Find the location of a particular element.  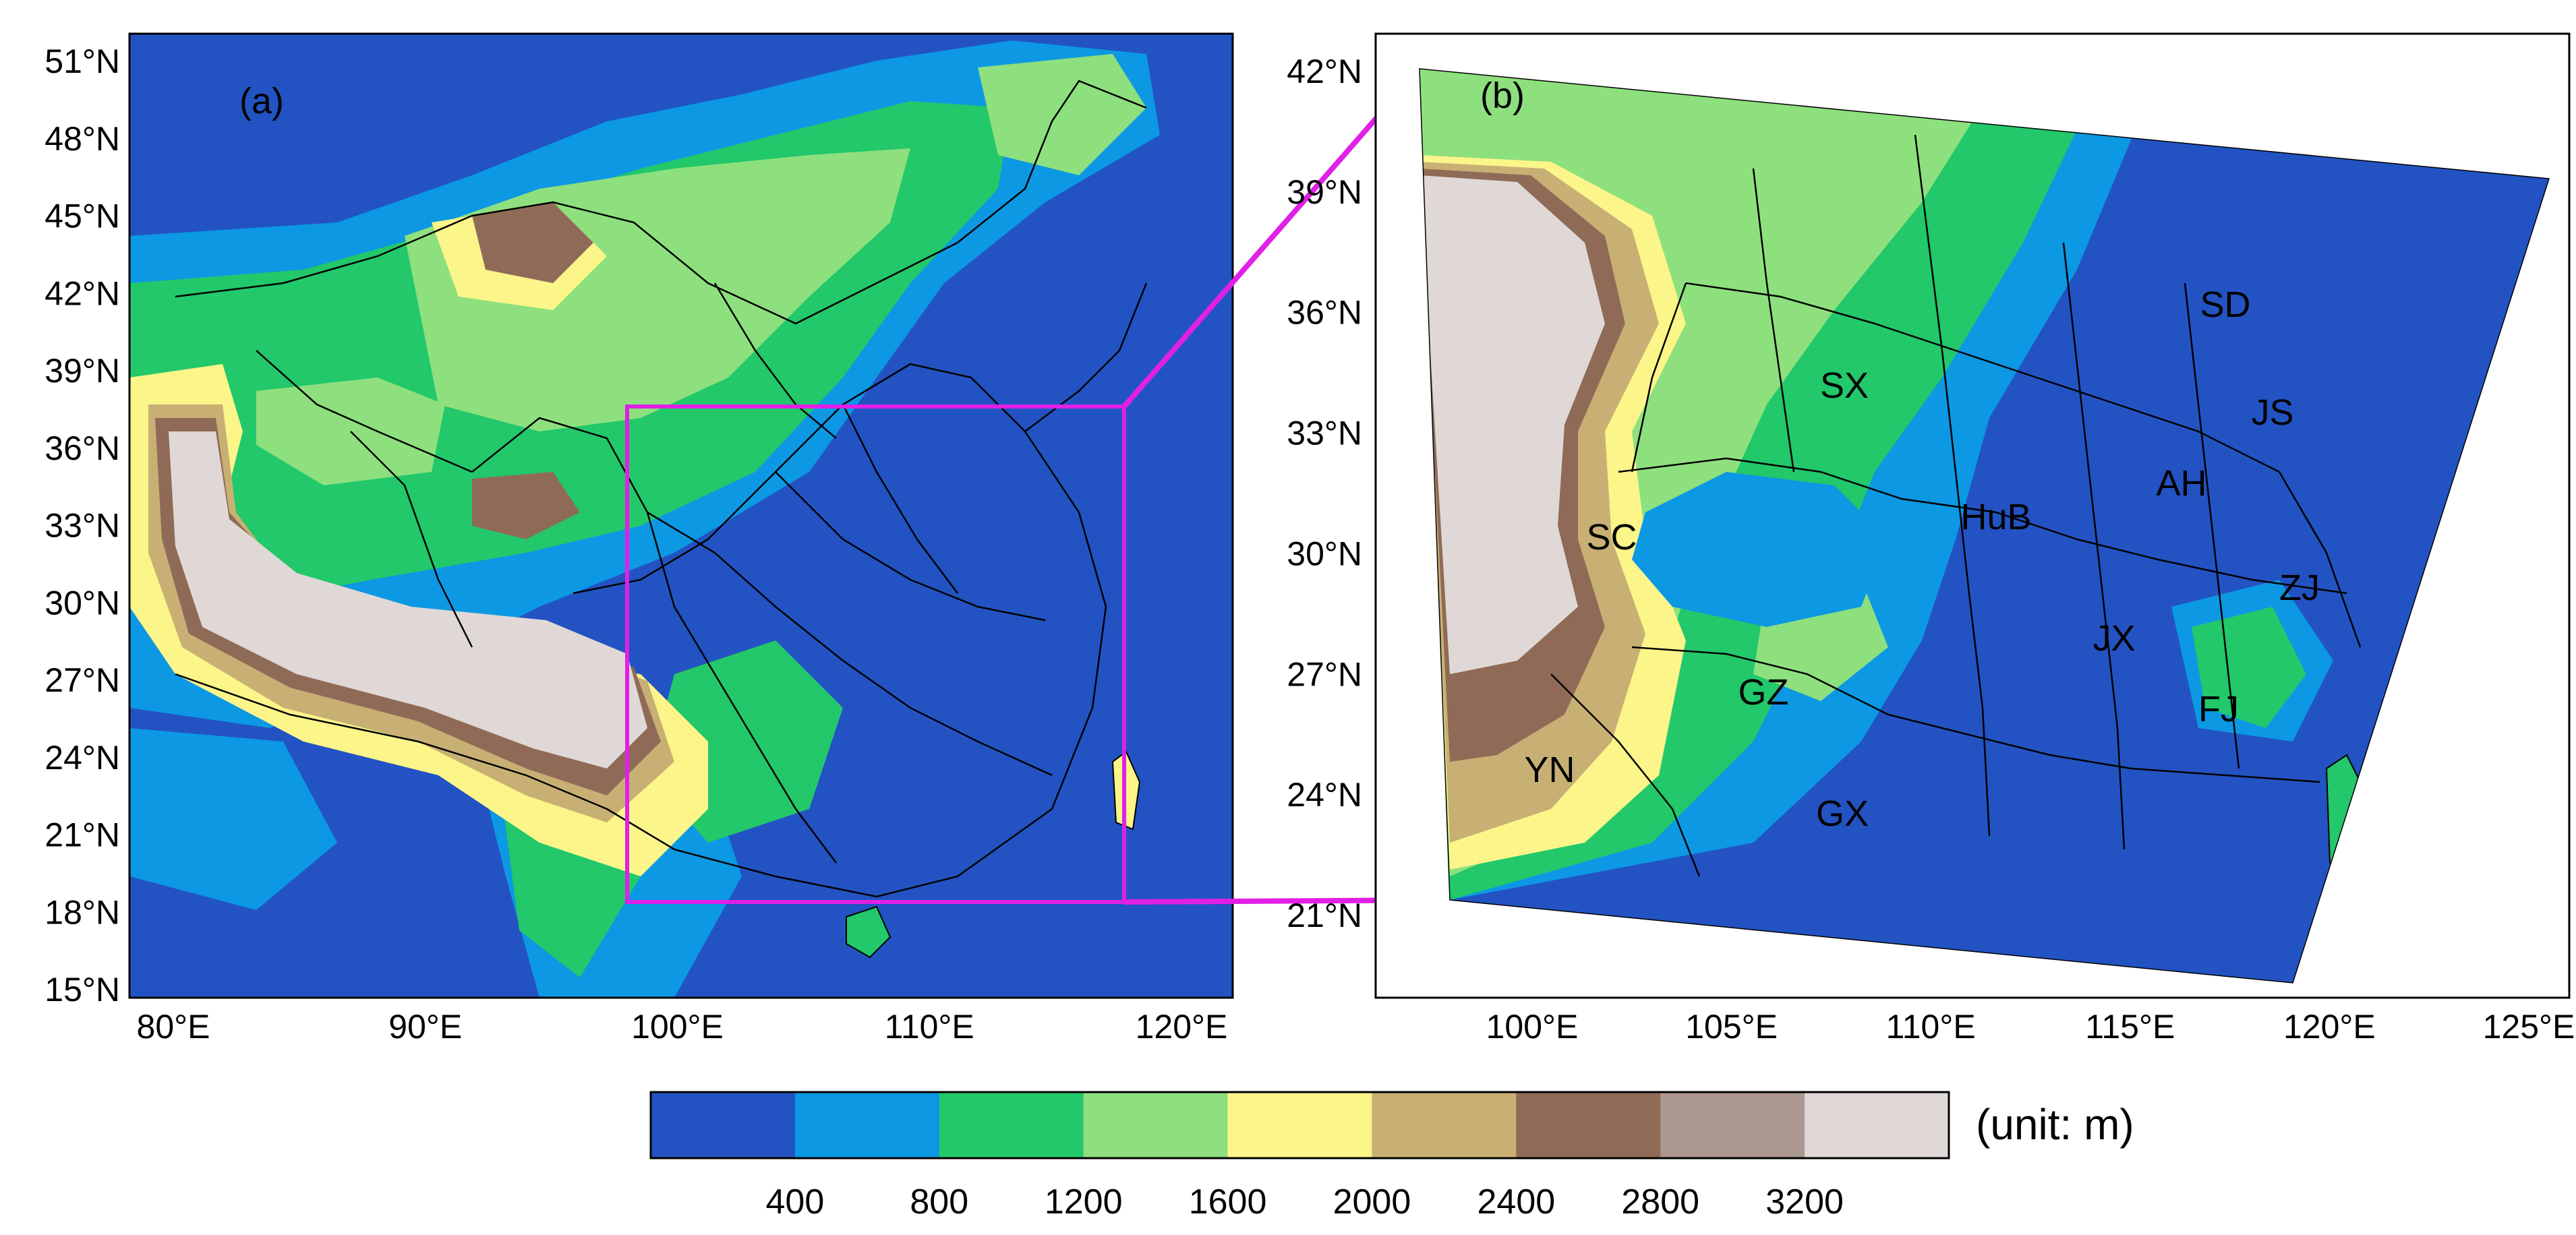

lat-tick-36n: 36°N is located at coordinates (82, 448).